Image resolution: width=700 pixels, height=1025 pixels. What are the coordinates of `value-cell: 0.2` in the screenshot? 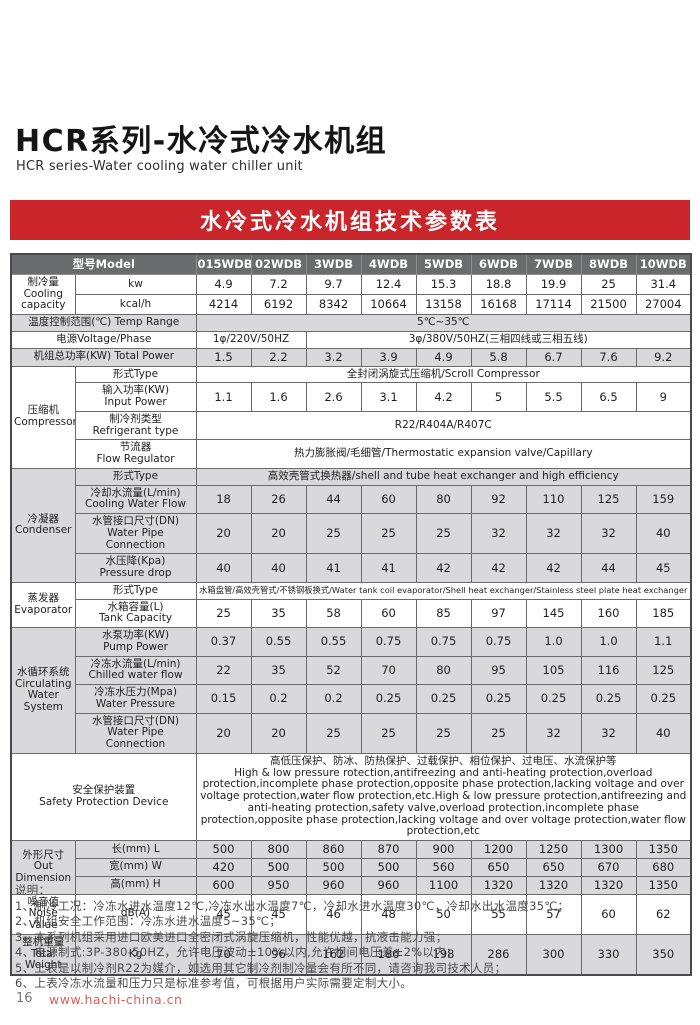 It's located at (278, 699).